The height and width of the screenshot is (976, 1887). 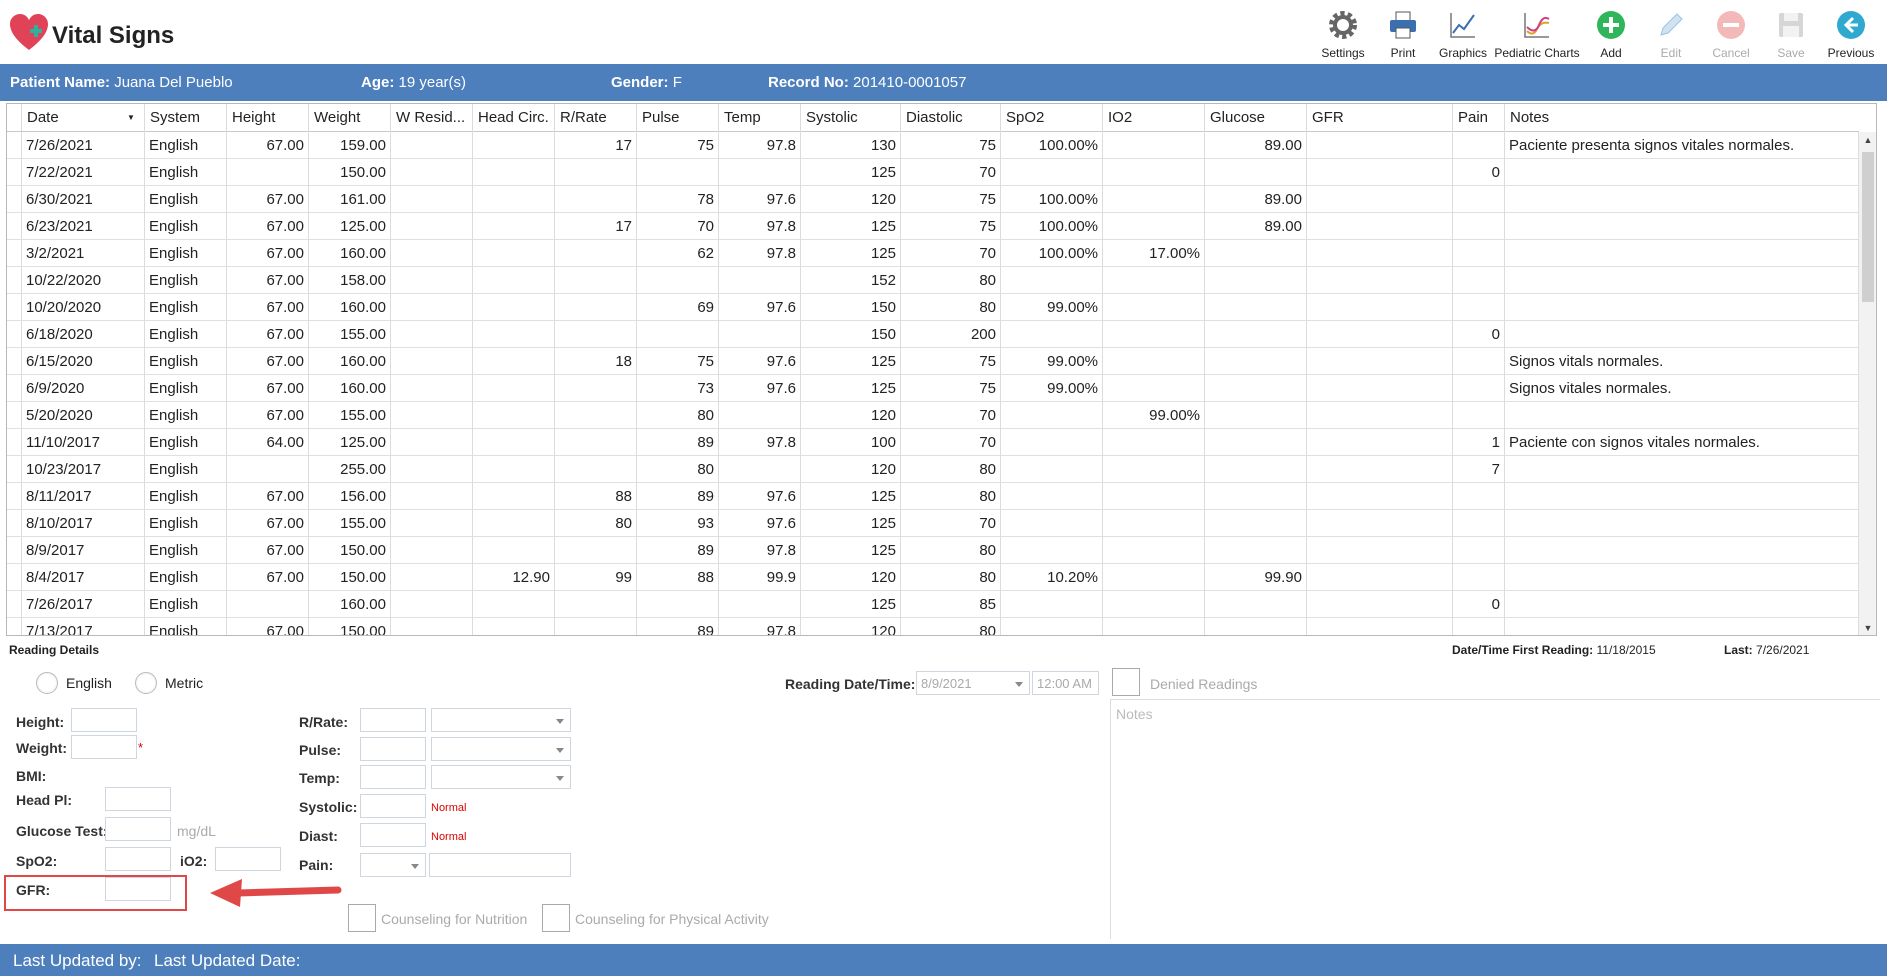 What do you see at coordinates (350, 118) in the screenshot?
I see `column-header-weight: Weight` at bounding box center [350, 118].